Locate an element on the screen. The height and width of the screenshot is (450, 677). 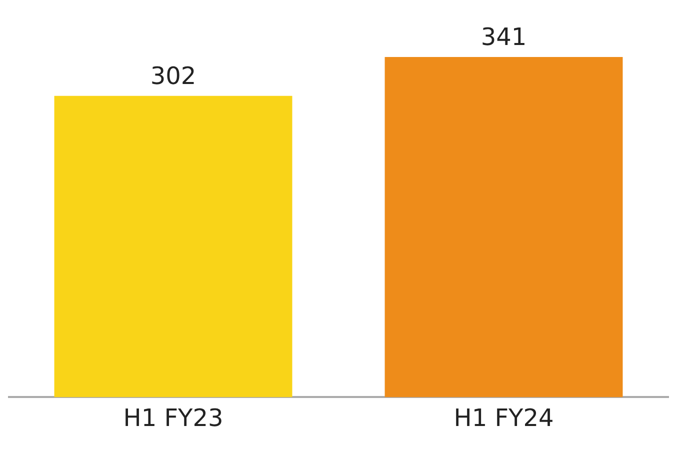
x-tick-label: H1 FY24 is located at coordinates (504, 418).